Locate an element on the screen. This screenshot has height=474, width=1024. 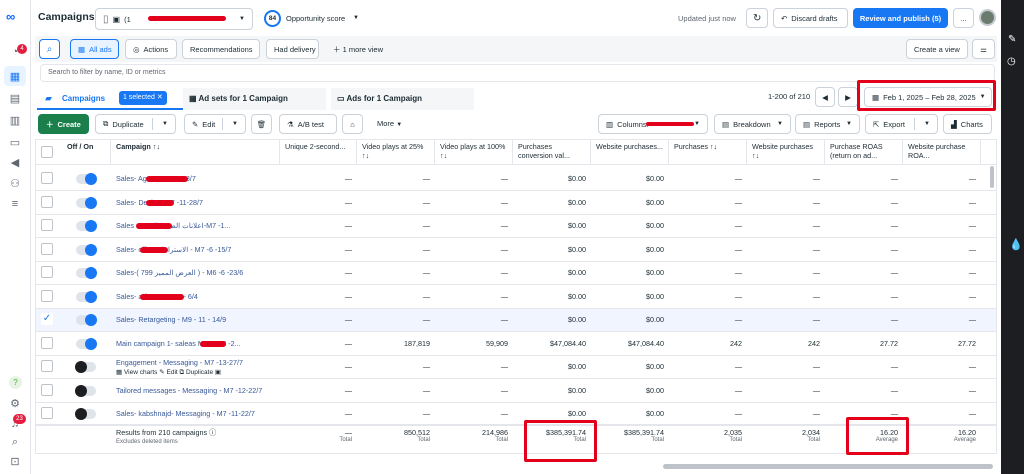
delete-button: 🗑 is located at coordinates (261, 124).